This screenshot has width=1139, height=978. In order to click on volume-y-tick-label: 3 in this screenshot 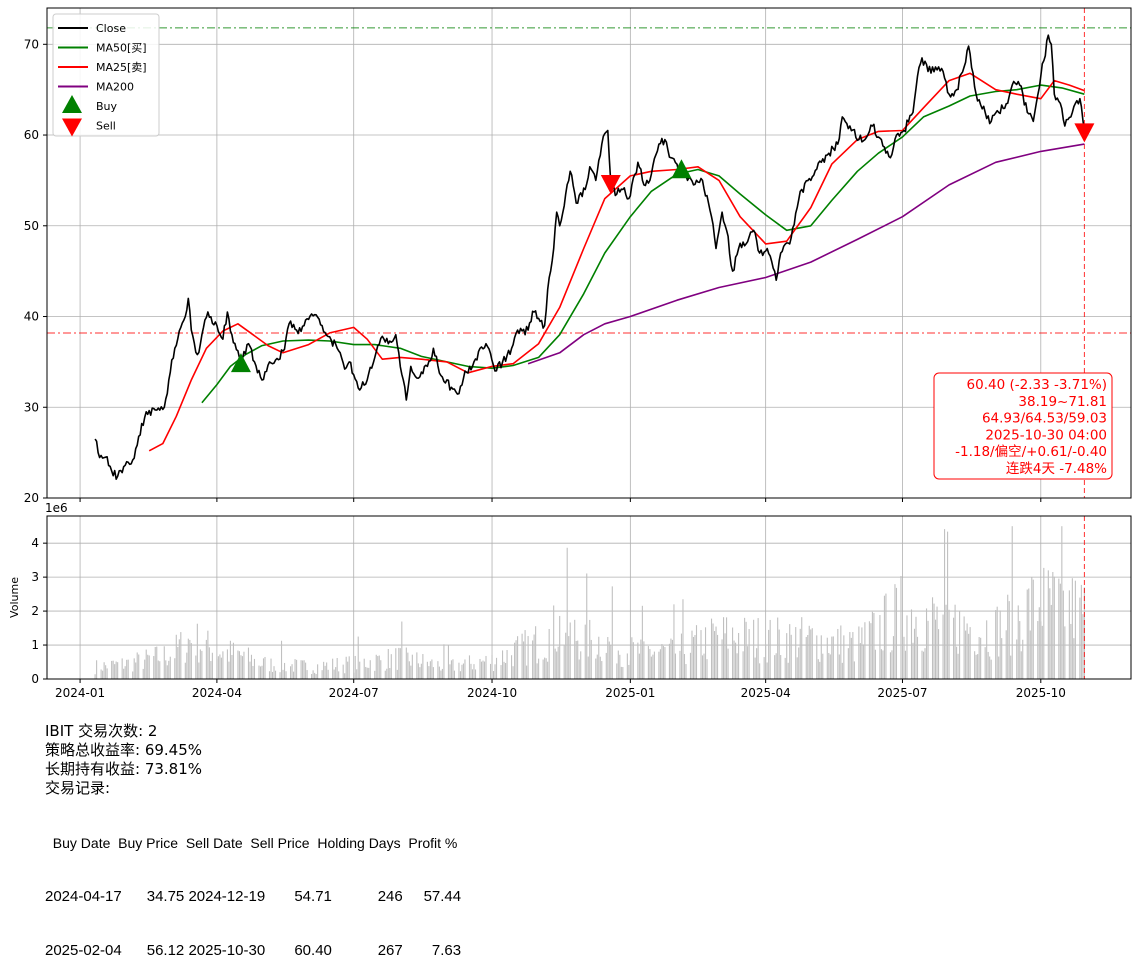, I will do `click(35, 577)`.